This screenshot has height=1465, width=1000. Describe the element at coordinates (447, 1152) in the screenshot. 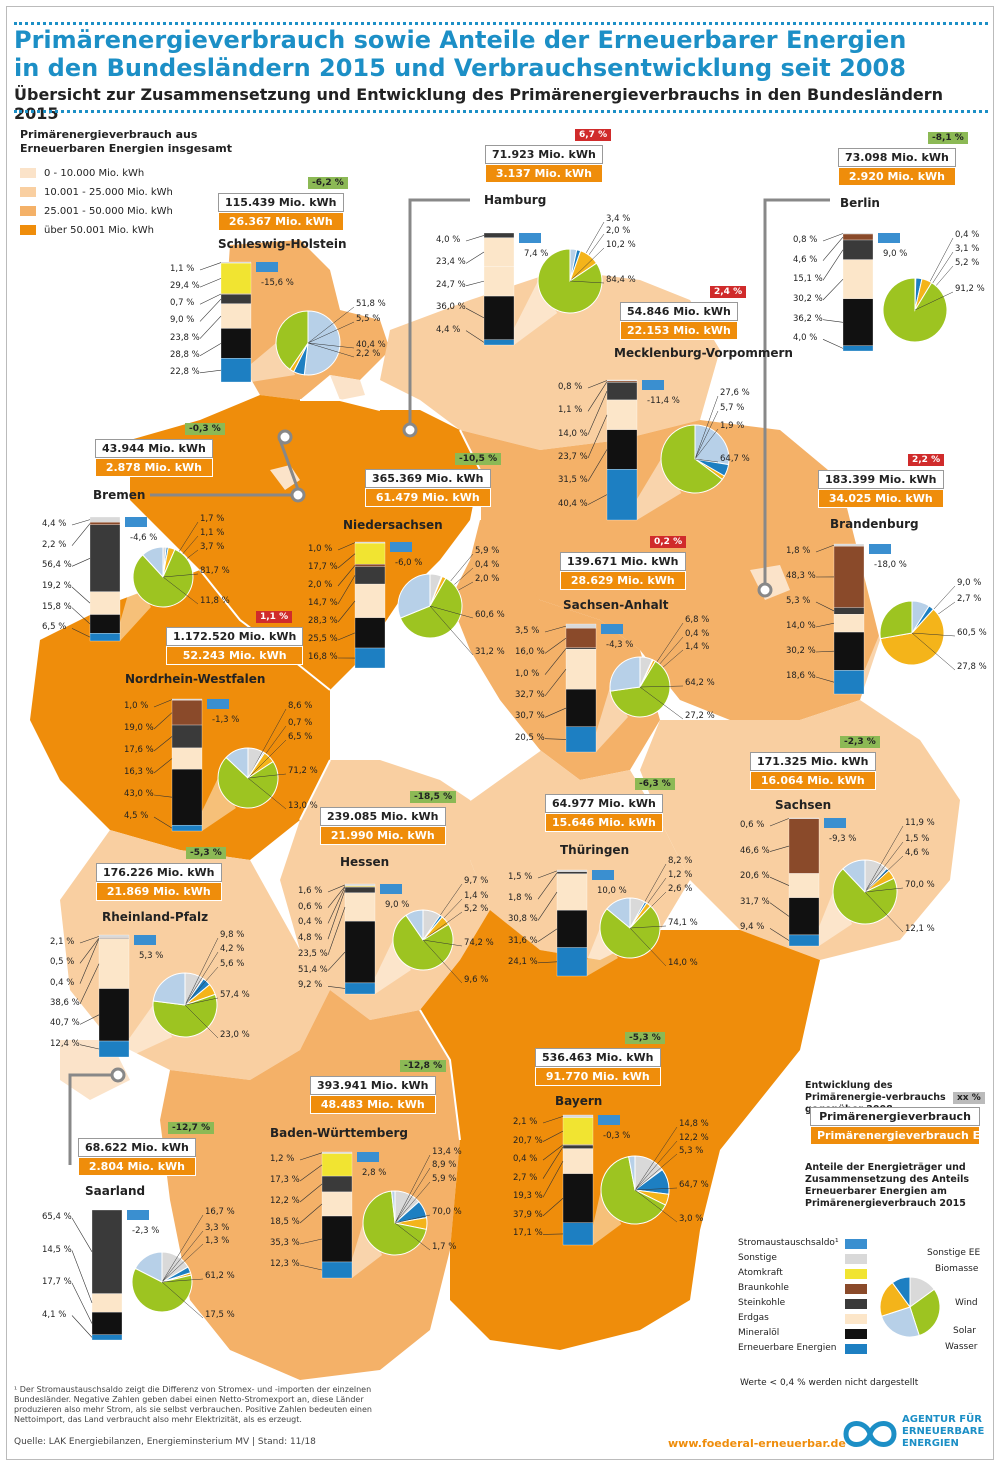

I see `pie-label: 13,4 %` at that location.